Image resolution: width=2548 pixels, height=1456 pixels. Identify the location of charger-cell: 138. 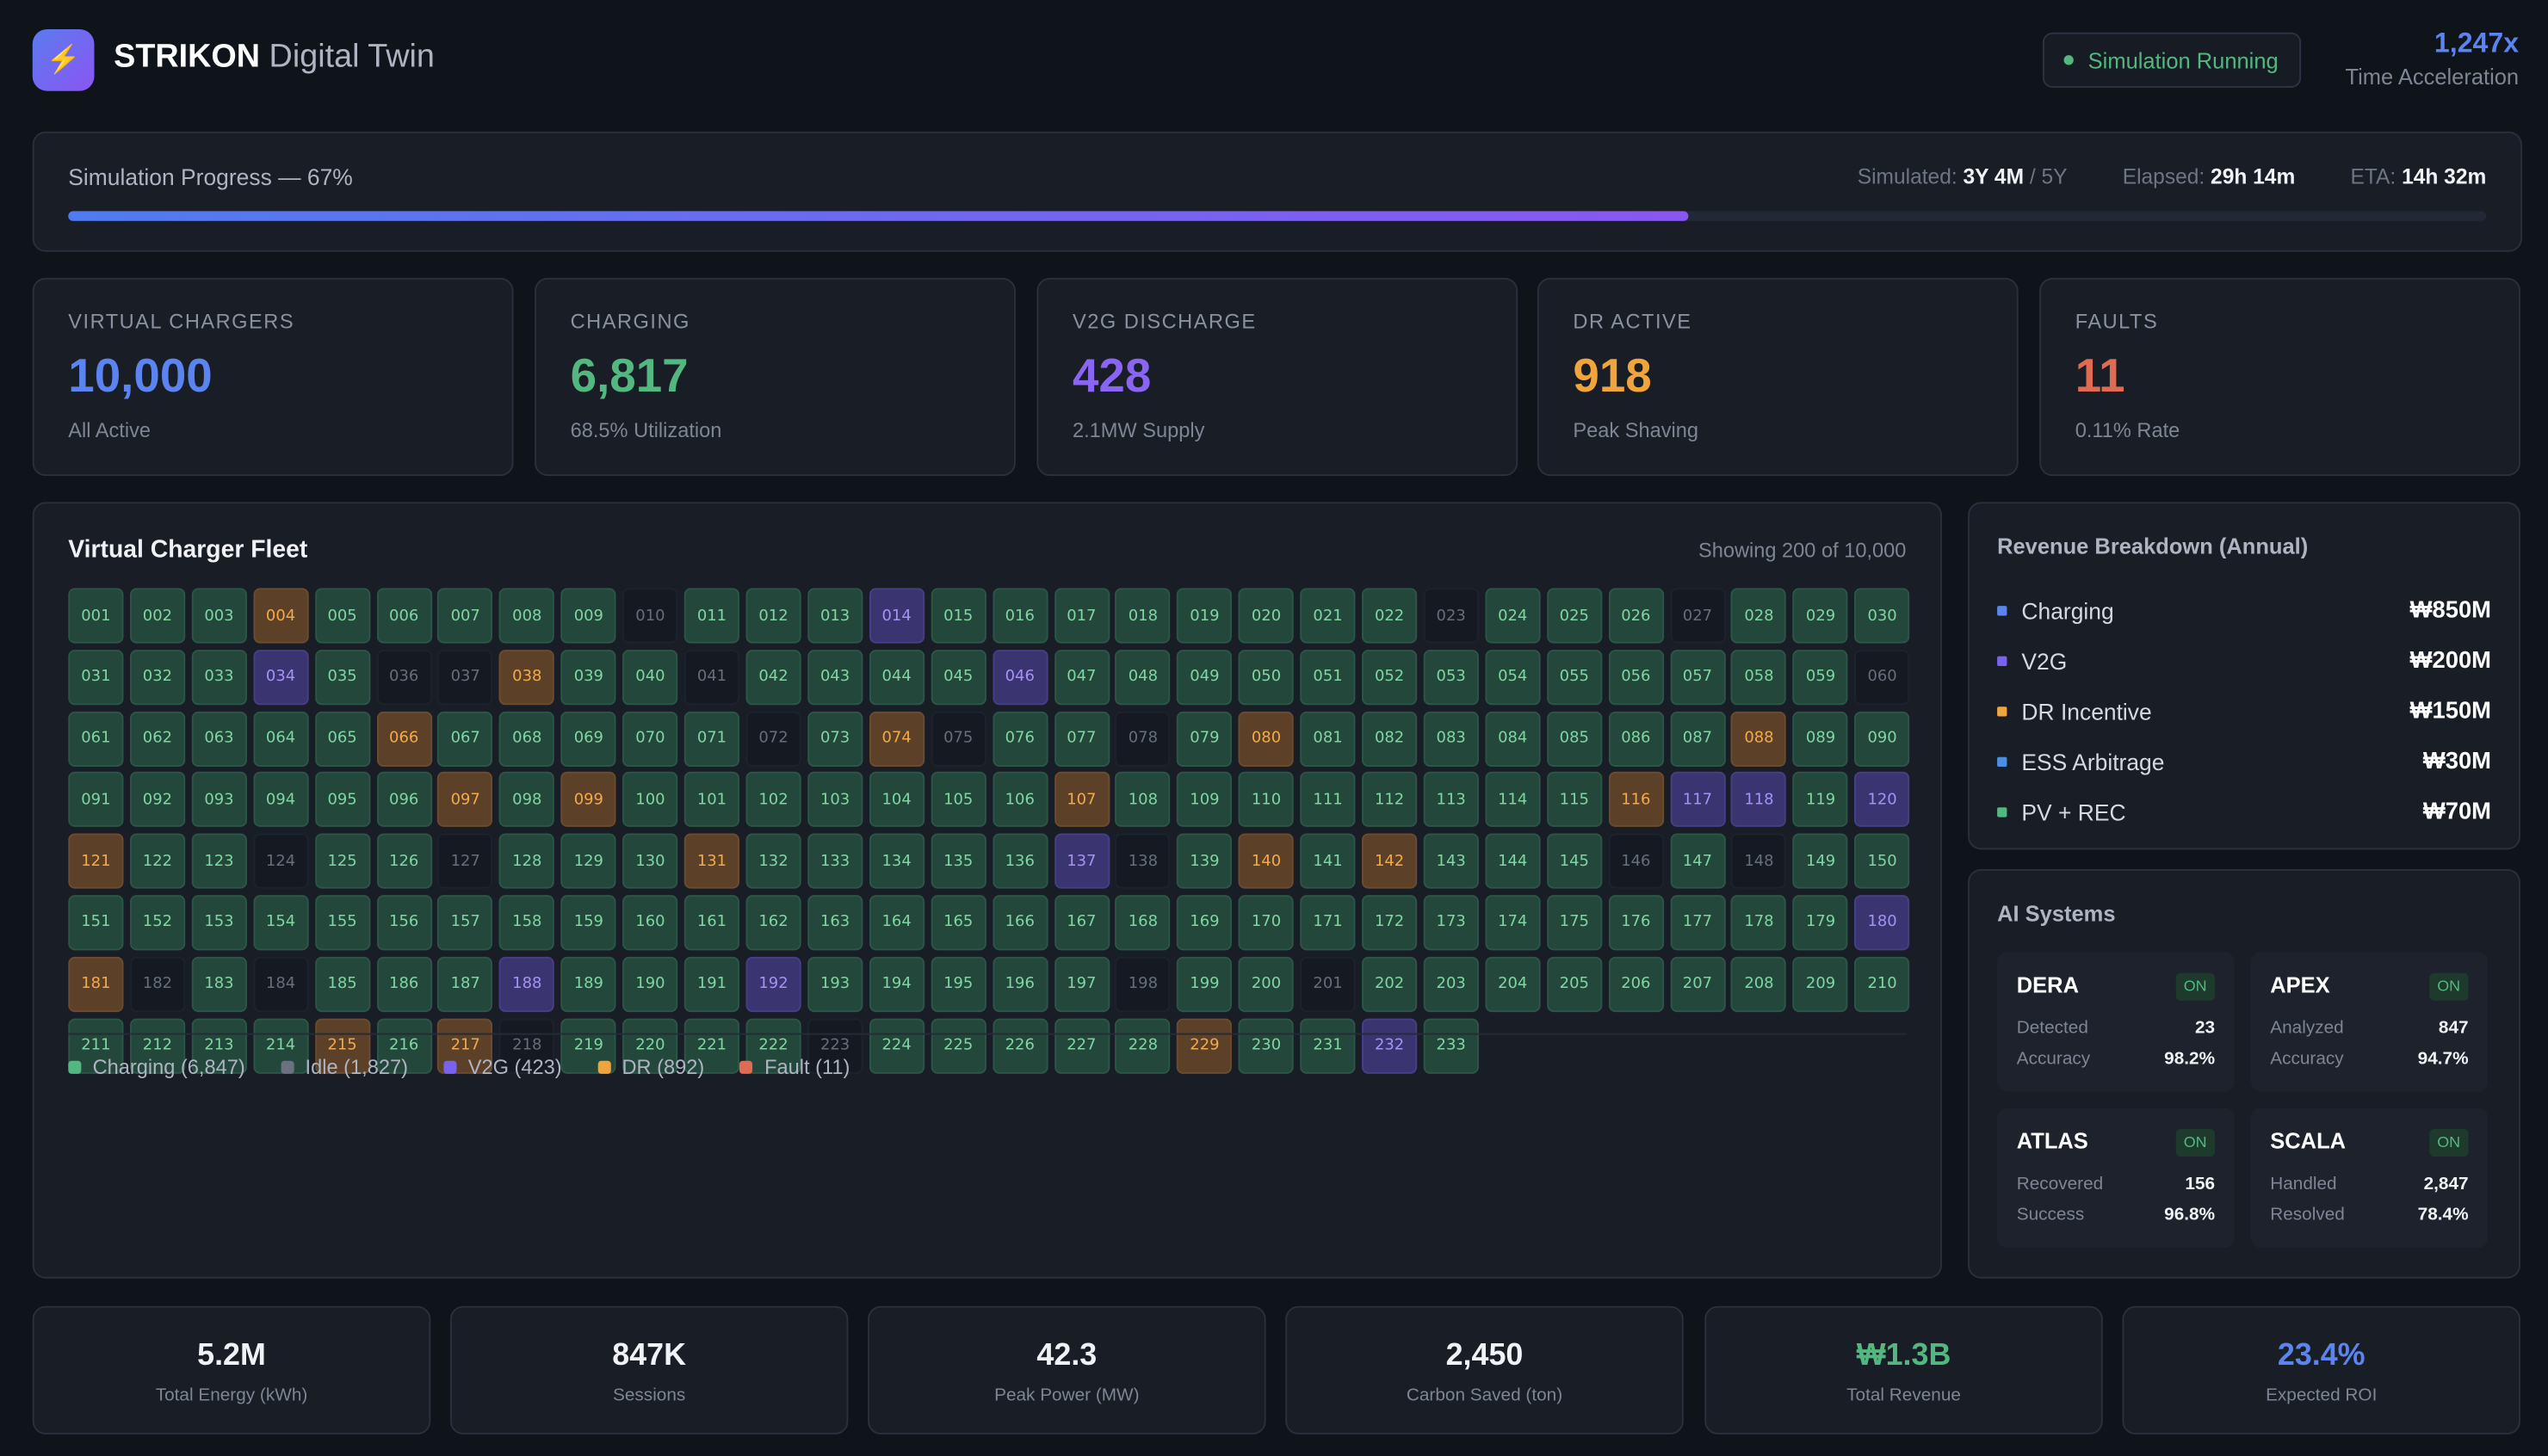
(1143, 861).